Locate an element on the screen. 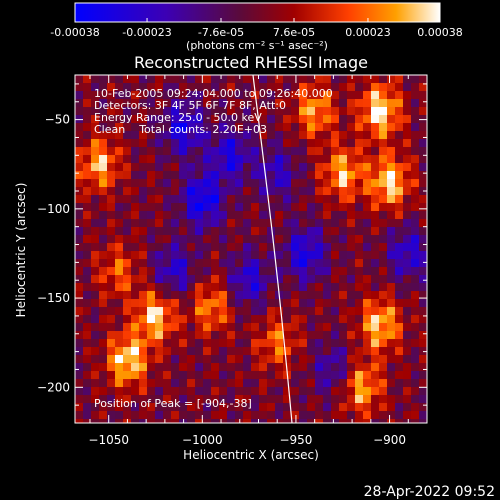  colorbar is located at coordinates (257, 12).